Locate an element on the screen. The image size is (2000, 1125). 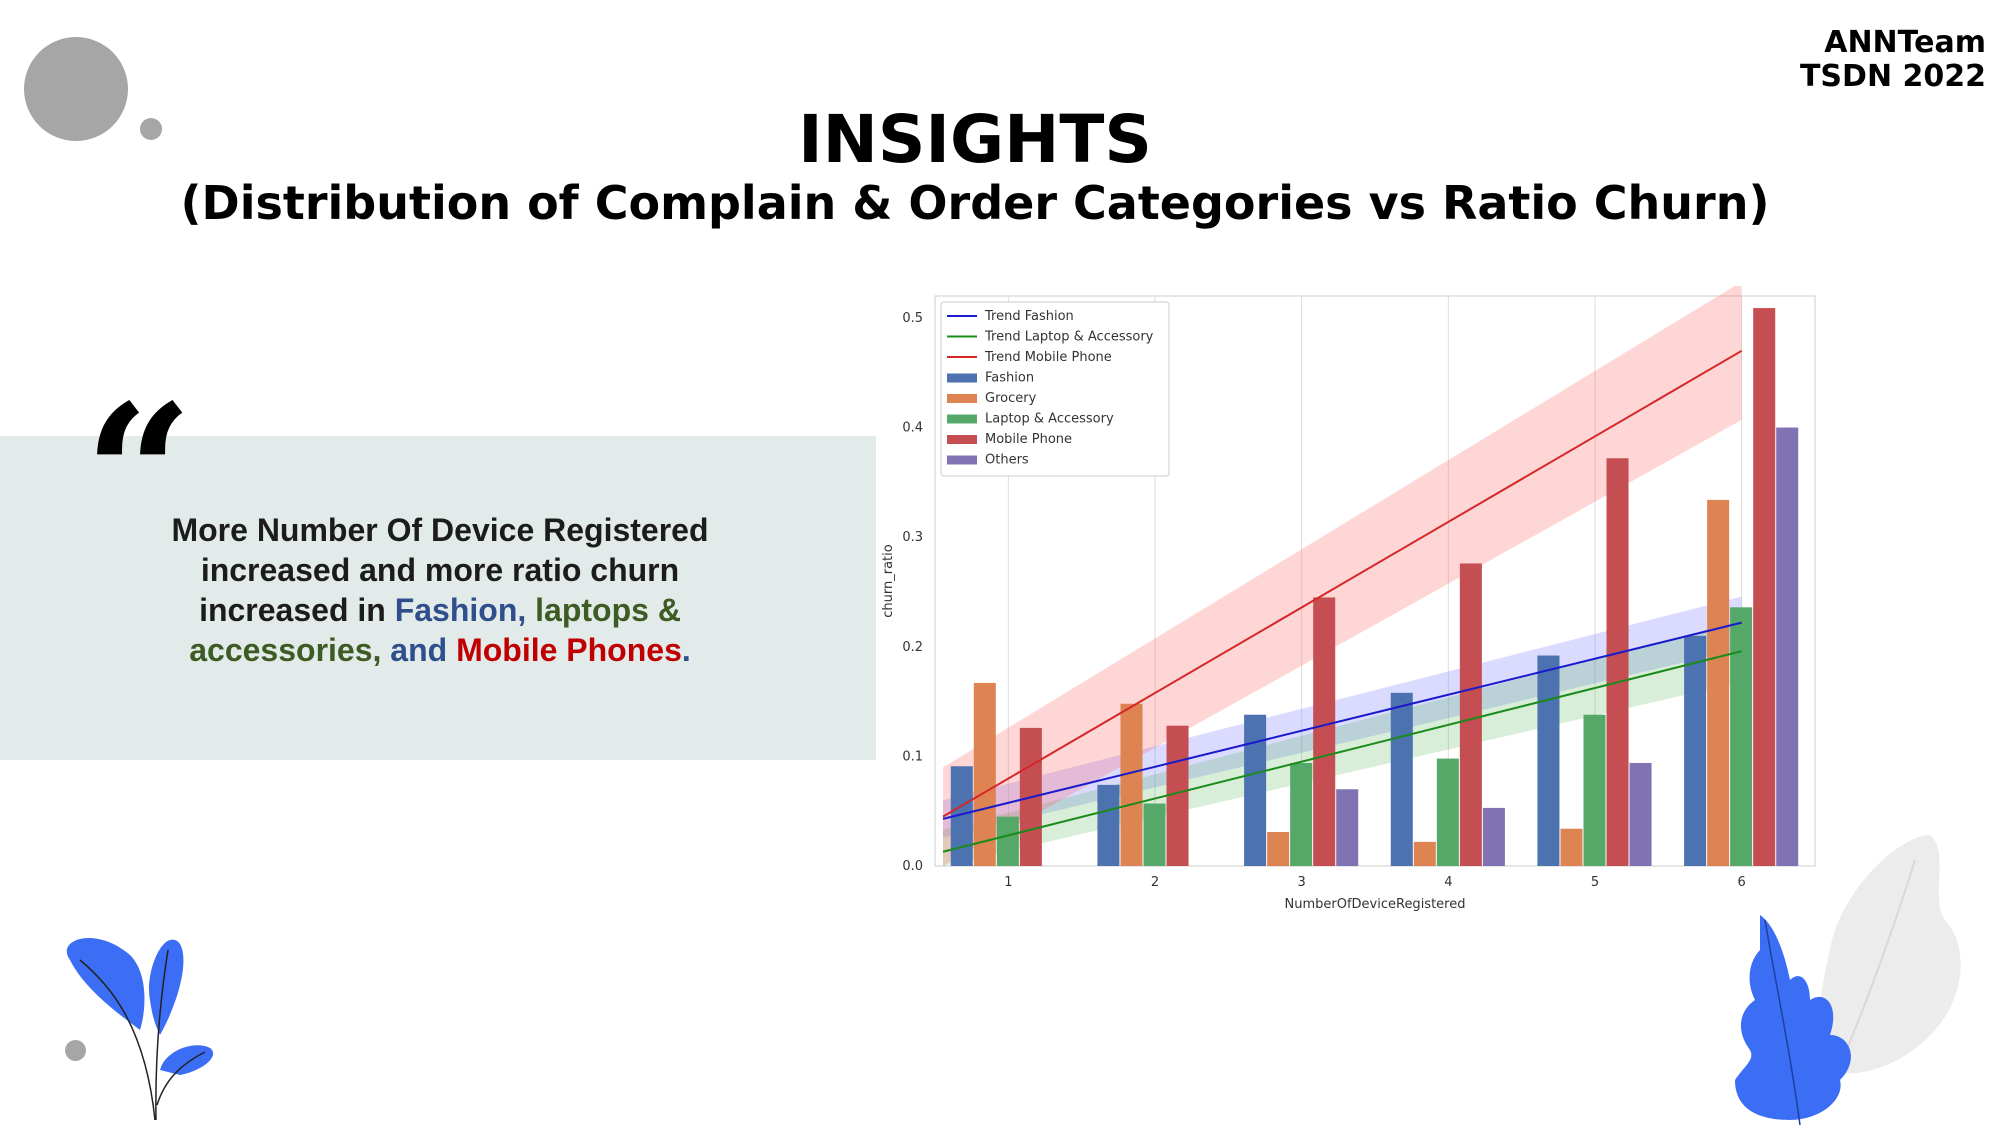
decor-circle-leaf is located at coordinates (75, 1050).